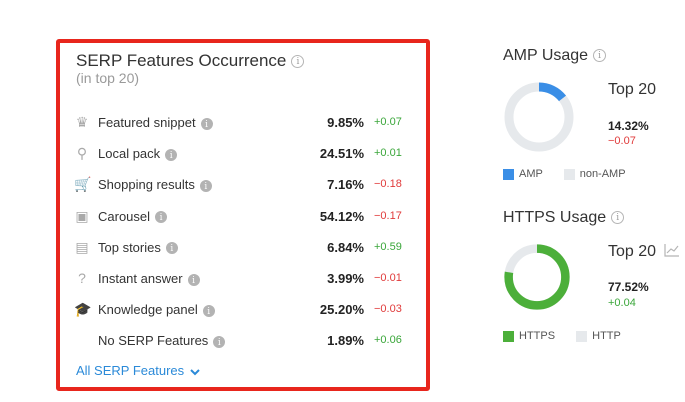 This screenshot has width=685, height=402. I want to click on all-serp-features-link: All SERP Features, so click(138, 370).